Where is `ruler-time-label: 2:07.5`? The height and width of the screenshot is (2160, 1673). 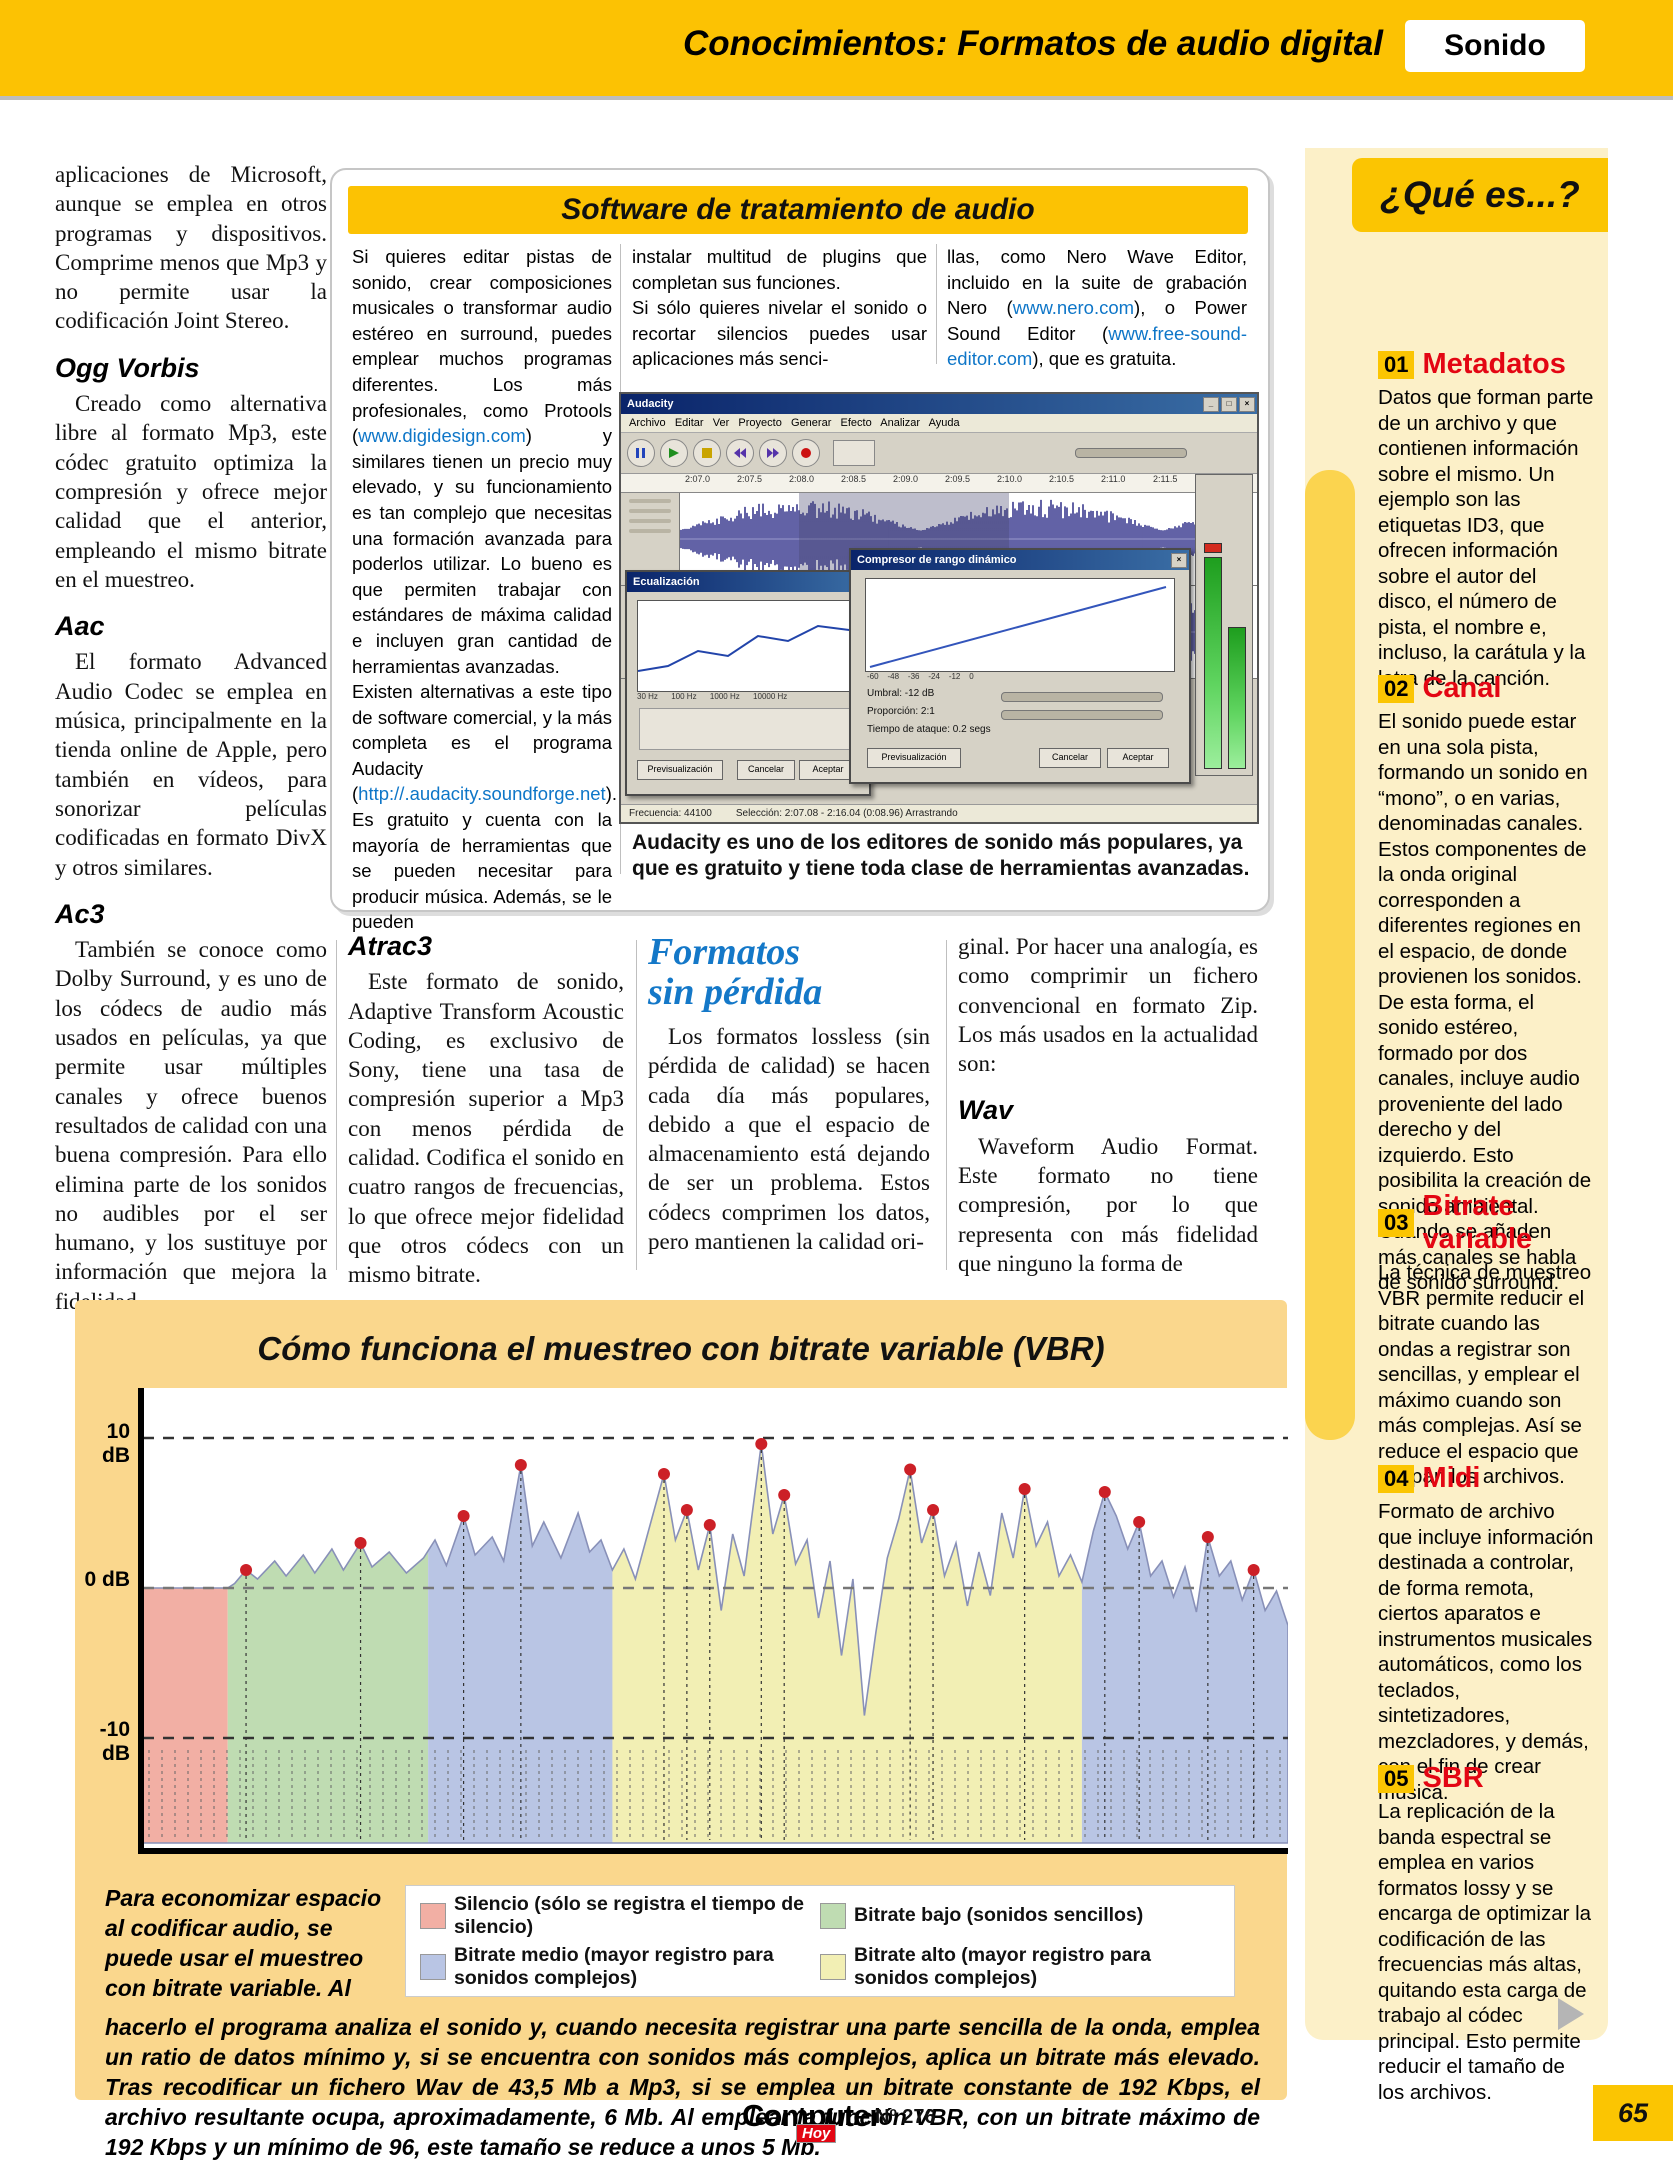
ruler-time-label: 2:07.5 is located at coordinates (750, 479).